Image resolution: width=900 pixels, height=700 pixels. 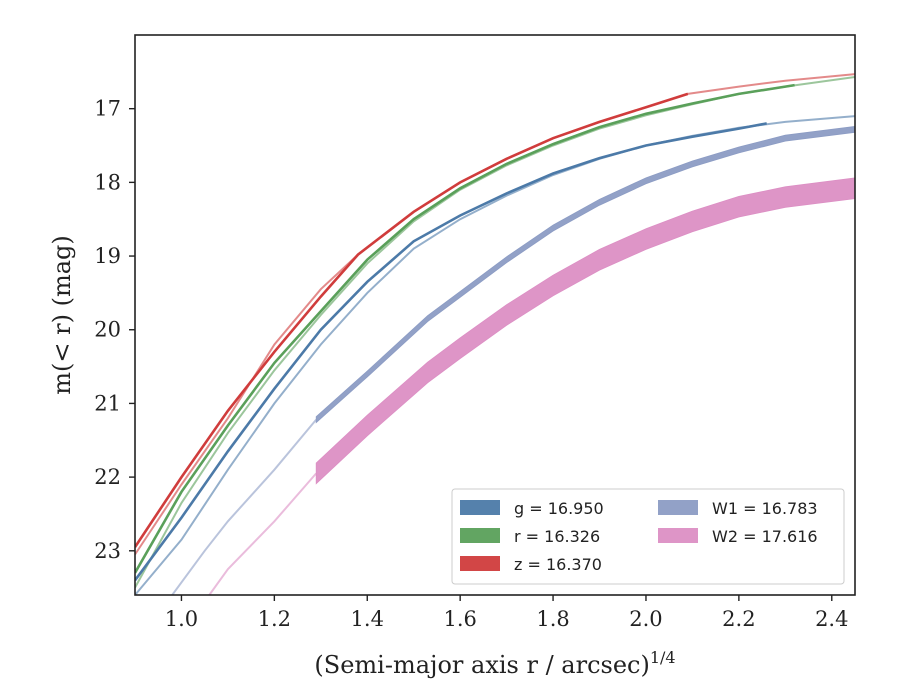 What do you see at coordinates (557, 536) in the screenshot?
I see `legend-label-r: r = 16.326` at bounding box center [557, 536].